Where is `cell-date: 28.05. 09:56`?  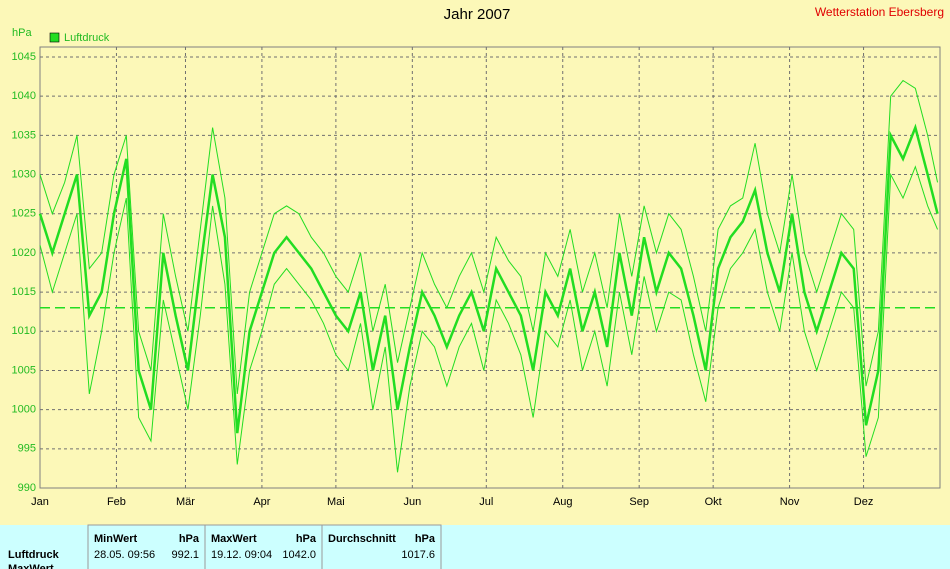 cell-date: 28.05. 09:56 is located at coordinates (124, 555).